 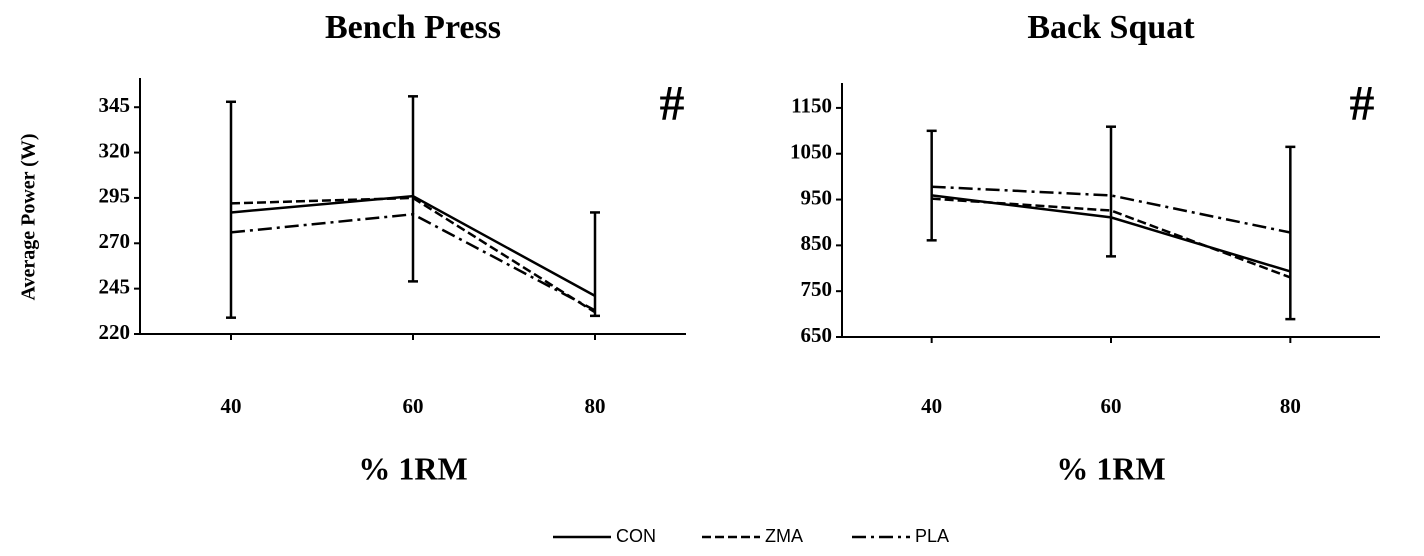 What do you see at coordinates (784, 536) in the screenshot?
I see `legend-label: ZMA` at bounding box center [784, 536].